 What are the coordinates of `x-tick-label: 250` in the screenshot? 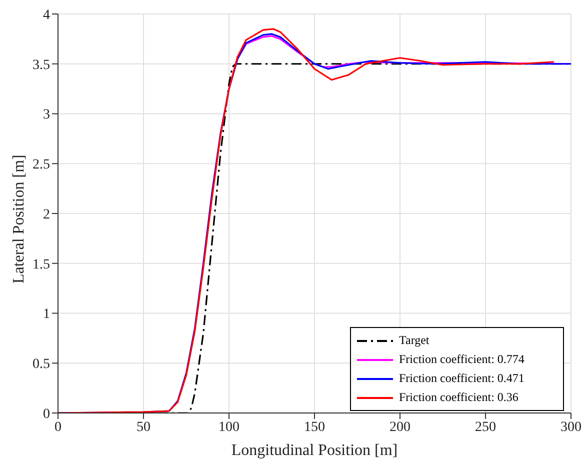 It's located at (485, 427).